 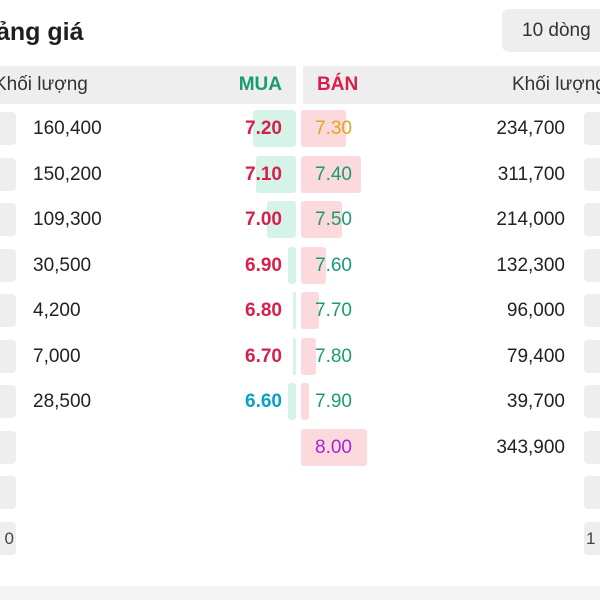 I want to click on bid-price: 6.90, so click(x=263, y=265).